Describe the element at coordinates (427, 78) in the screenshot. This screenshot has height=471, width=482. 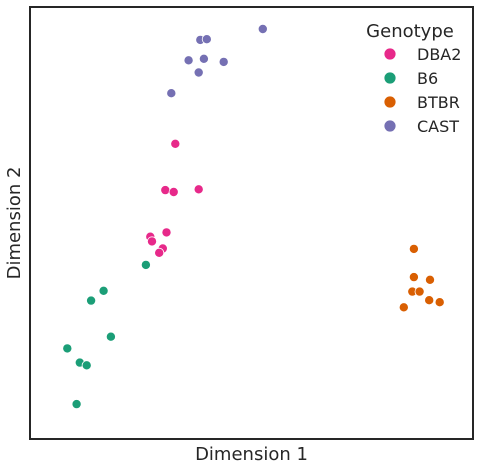
I see `legend-label-b6: B6` at that location.